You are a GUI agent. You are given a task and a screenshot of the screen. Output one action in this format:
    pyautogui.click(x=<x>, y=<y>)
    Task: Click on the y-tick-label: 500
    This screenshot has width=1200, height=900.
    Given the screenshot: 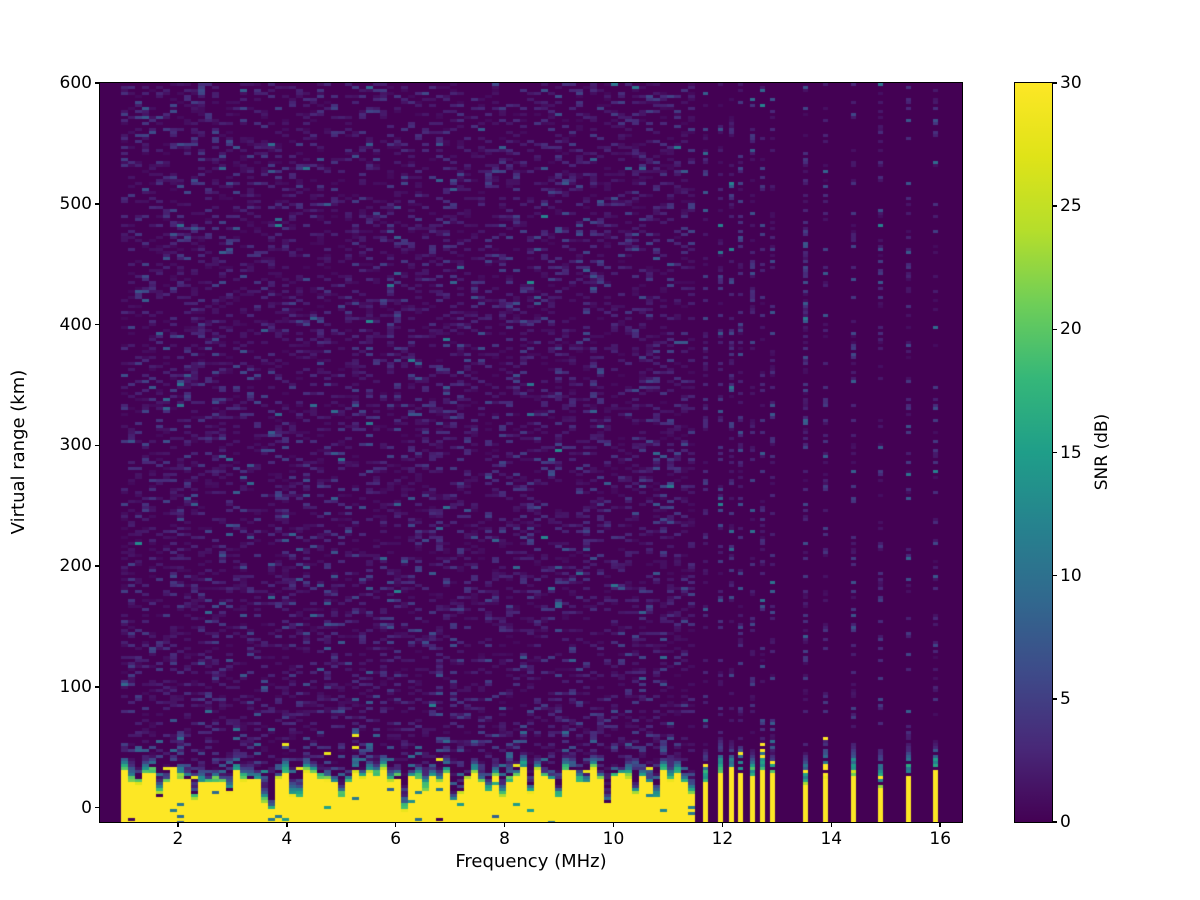 What is the action you would take?
    pyautogui.click(x=75, y=203)
    